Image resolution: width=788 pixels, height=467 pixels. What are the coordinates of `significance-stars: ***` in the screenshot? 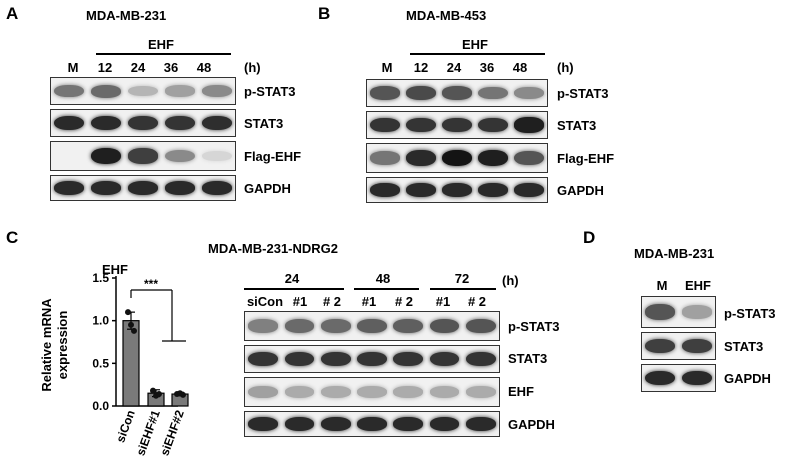 It's located at (151, 284).